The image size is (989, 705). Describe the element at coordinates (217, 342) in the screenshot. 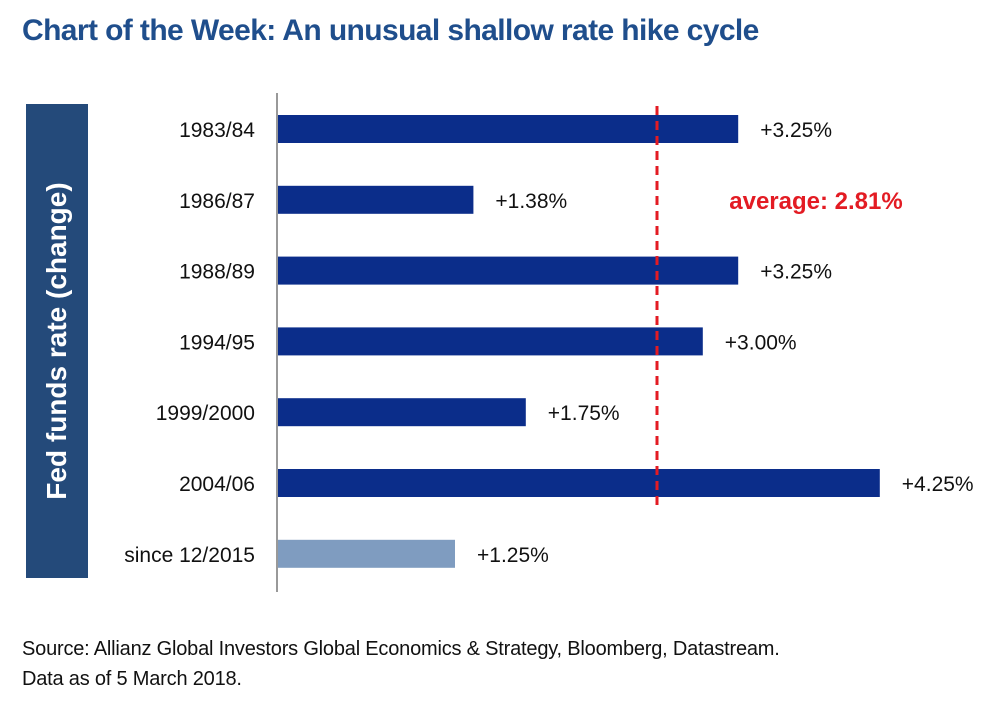

I see `category-label: 1994/95` at that location.